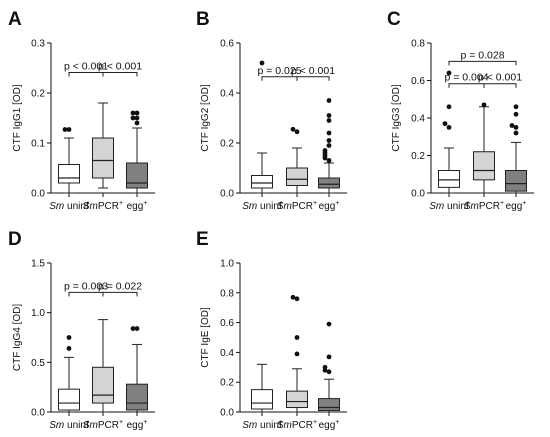  I want to click on significance-bracket: p = 0.022, so click(120, 288).